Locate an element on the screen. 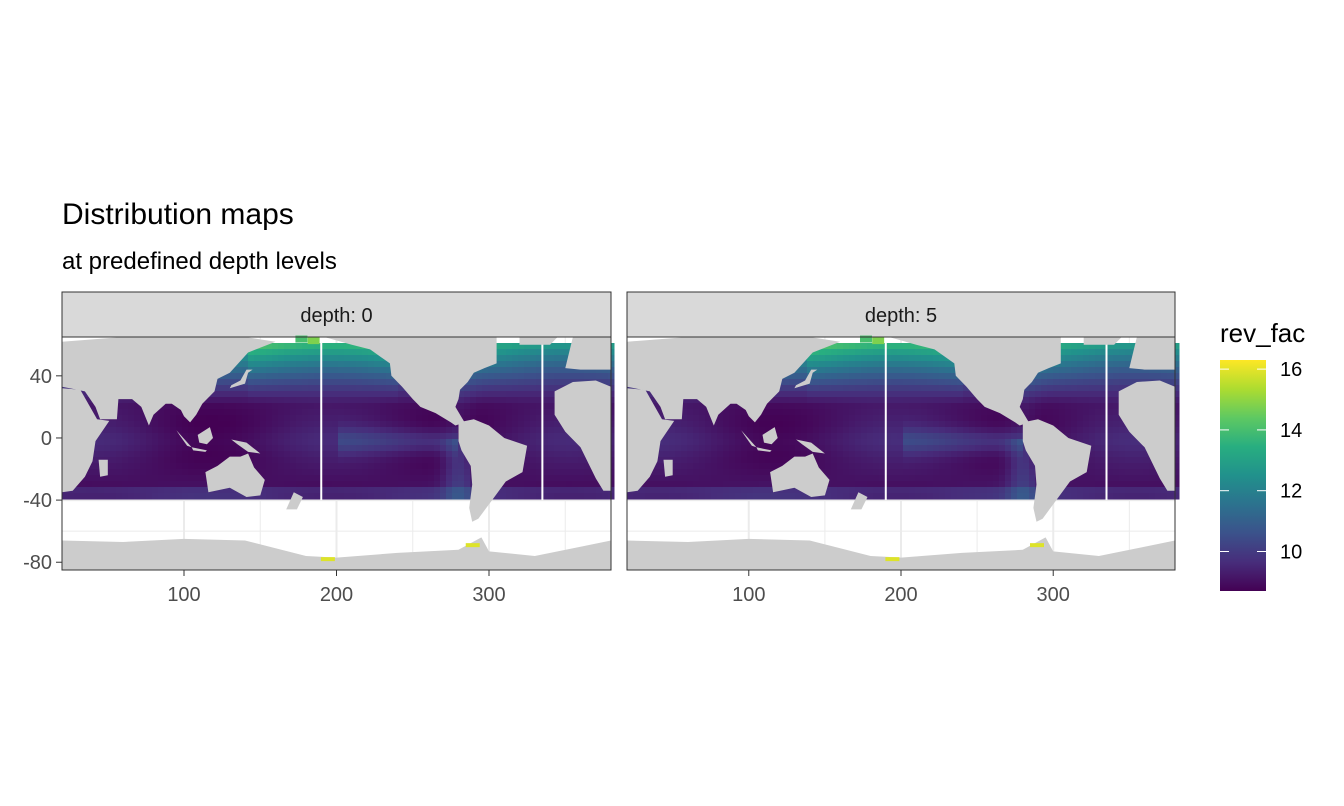 The width and height of the screenshot is (1344, 806). legend-tick-label: 16 is located at coordinates (1291, 370).